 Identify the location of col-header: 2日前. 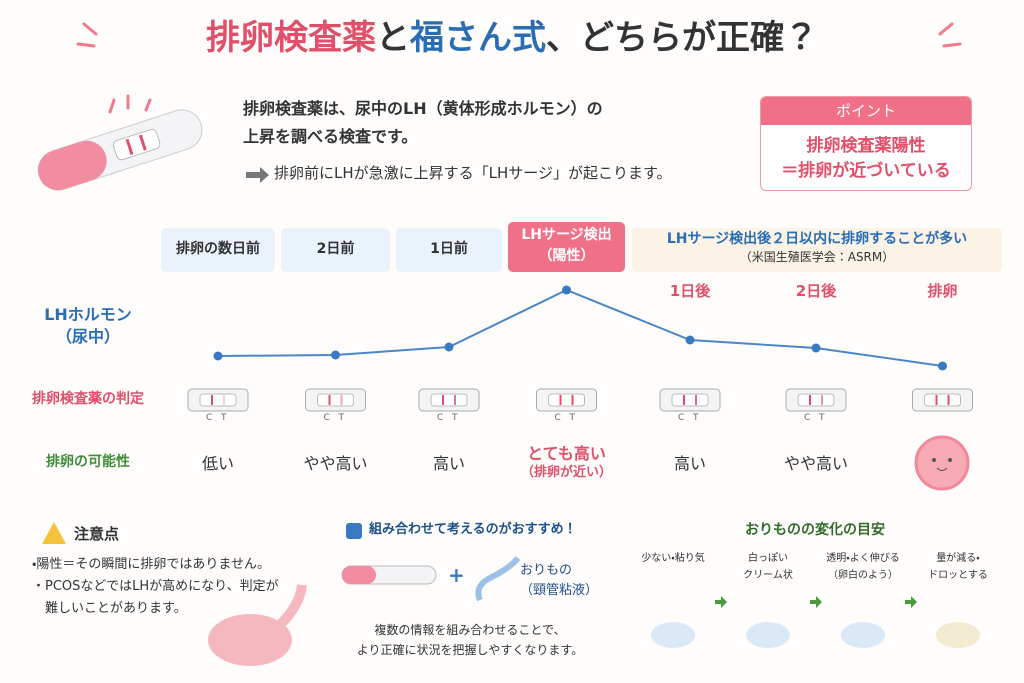
(335, 250).